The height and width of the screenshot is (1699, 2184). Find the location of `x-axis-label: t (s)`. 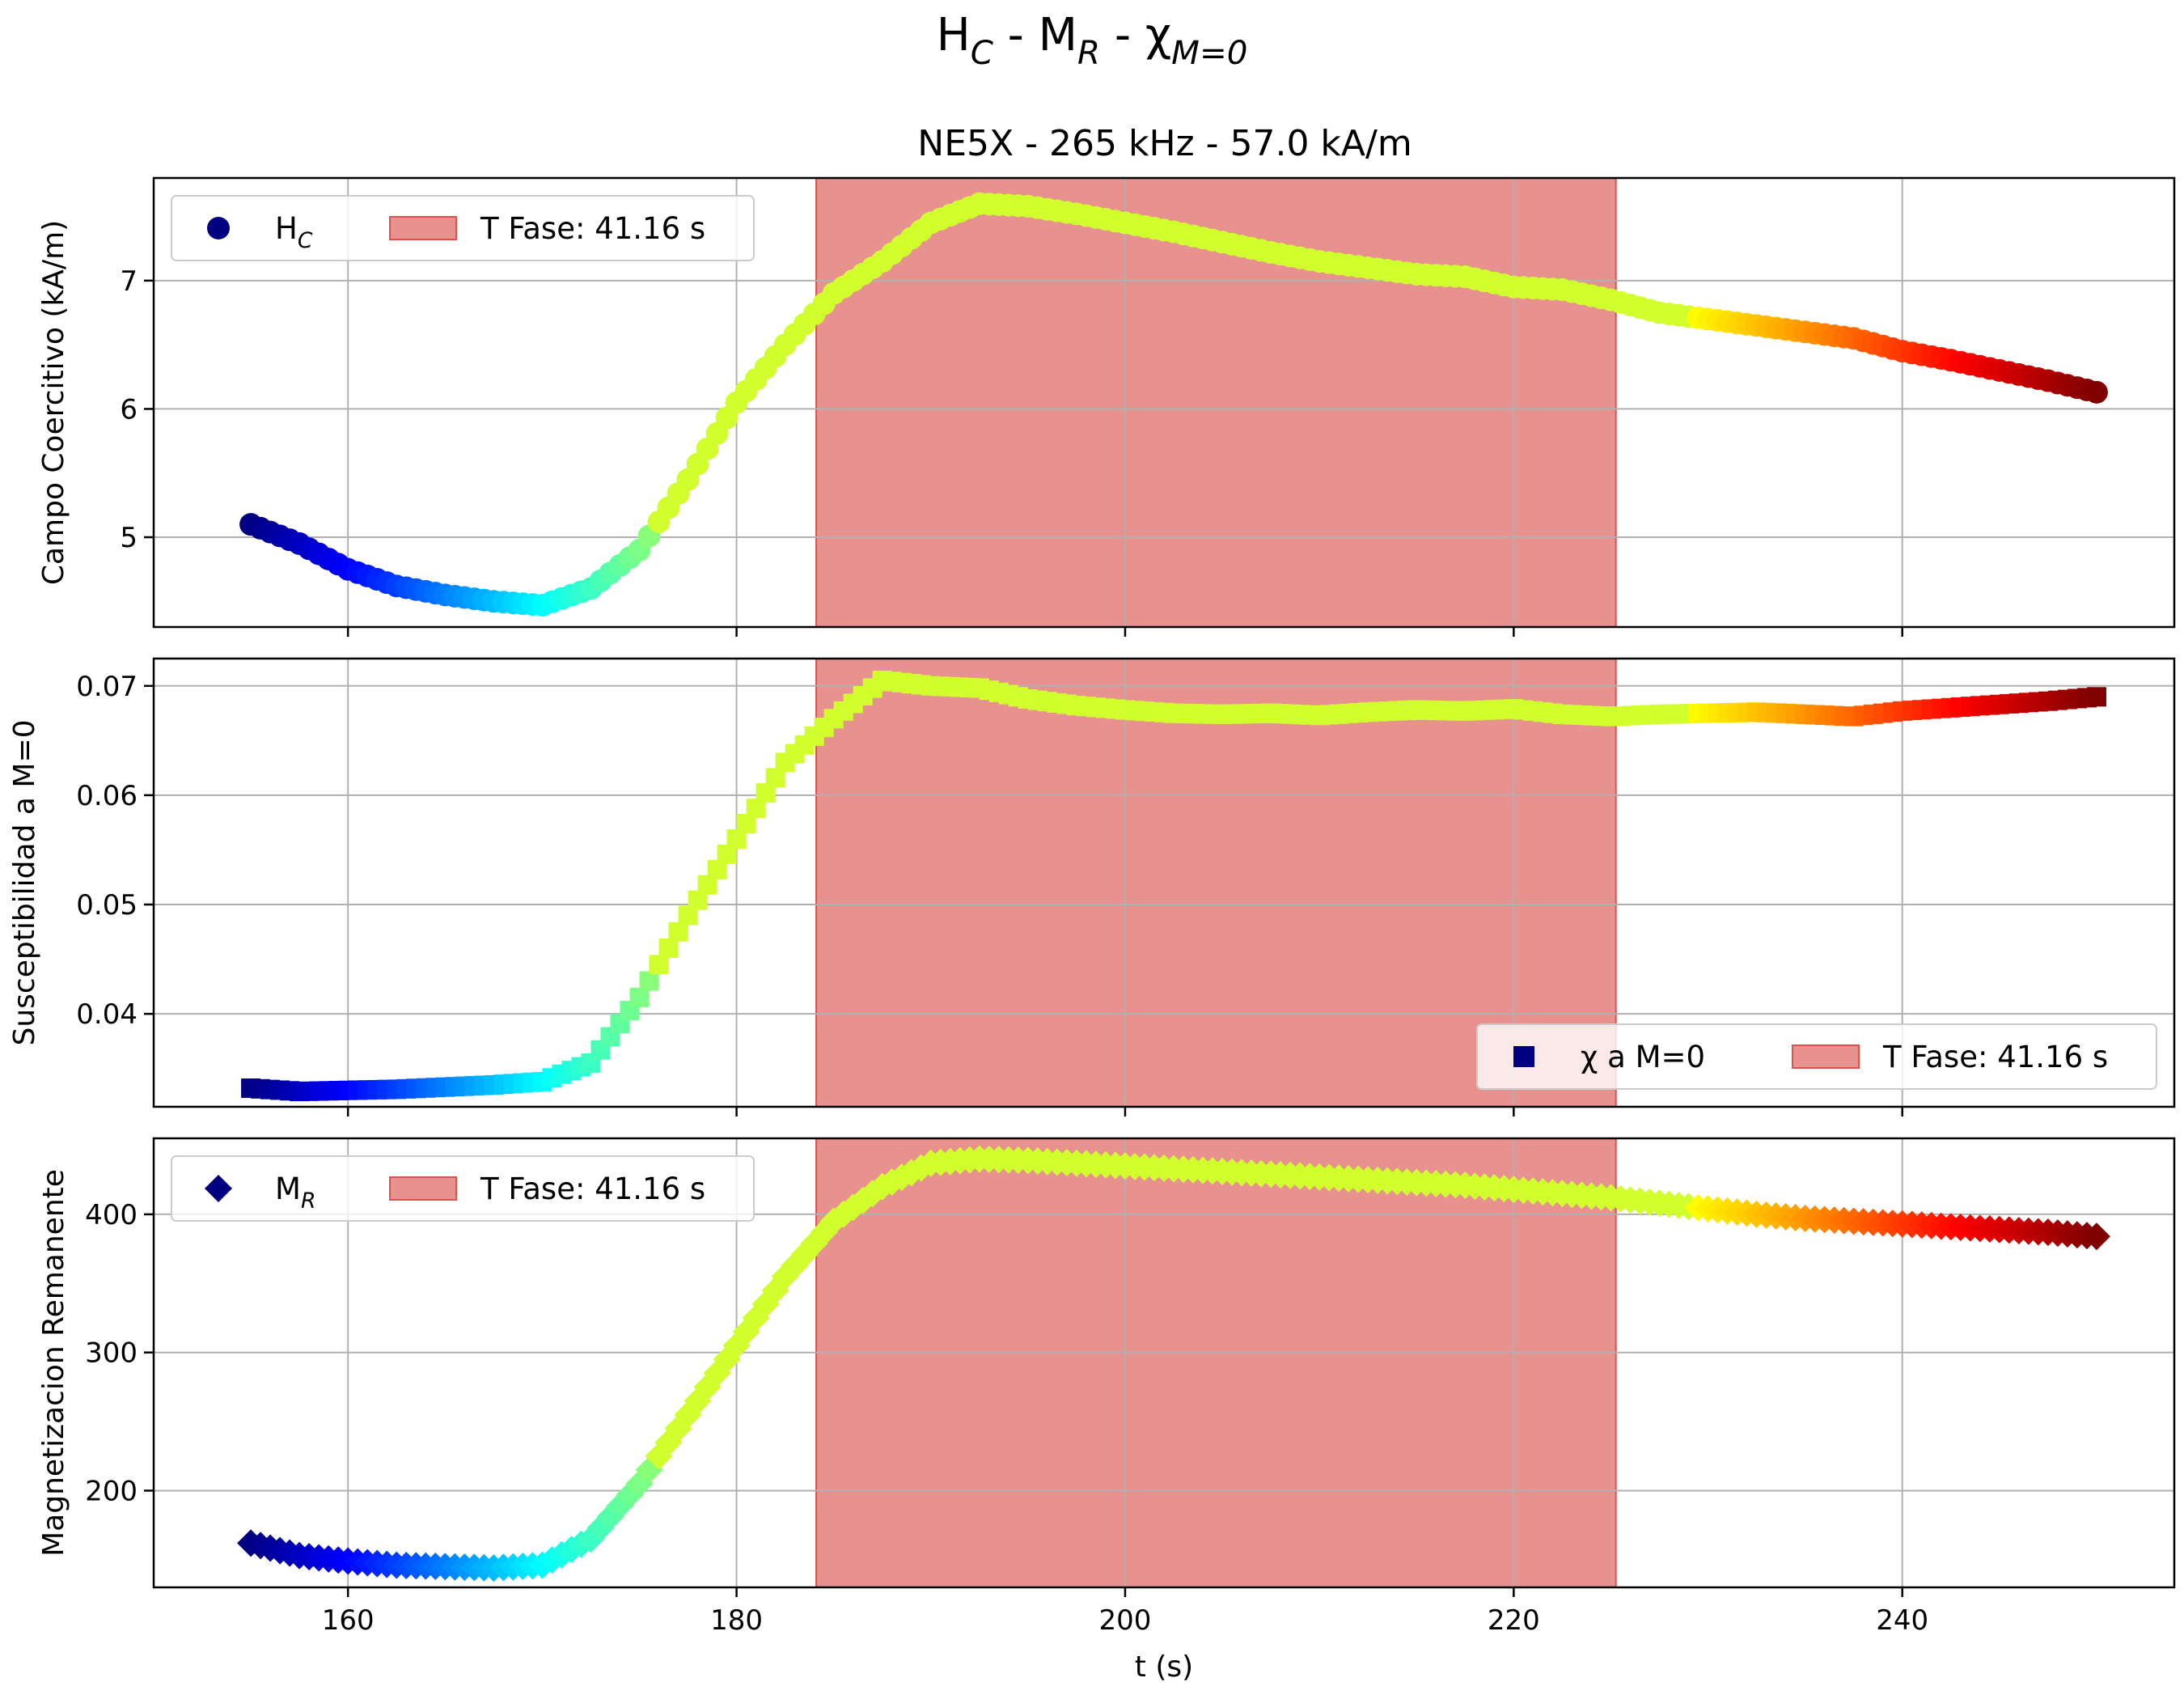

x-axis-label: t (s) is located at coordinates (1164, 1667).